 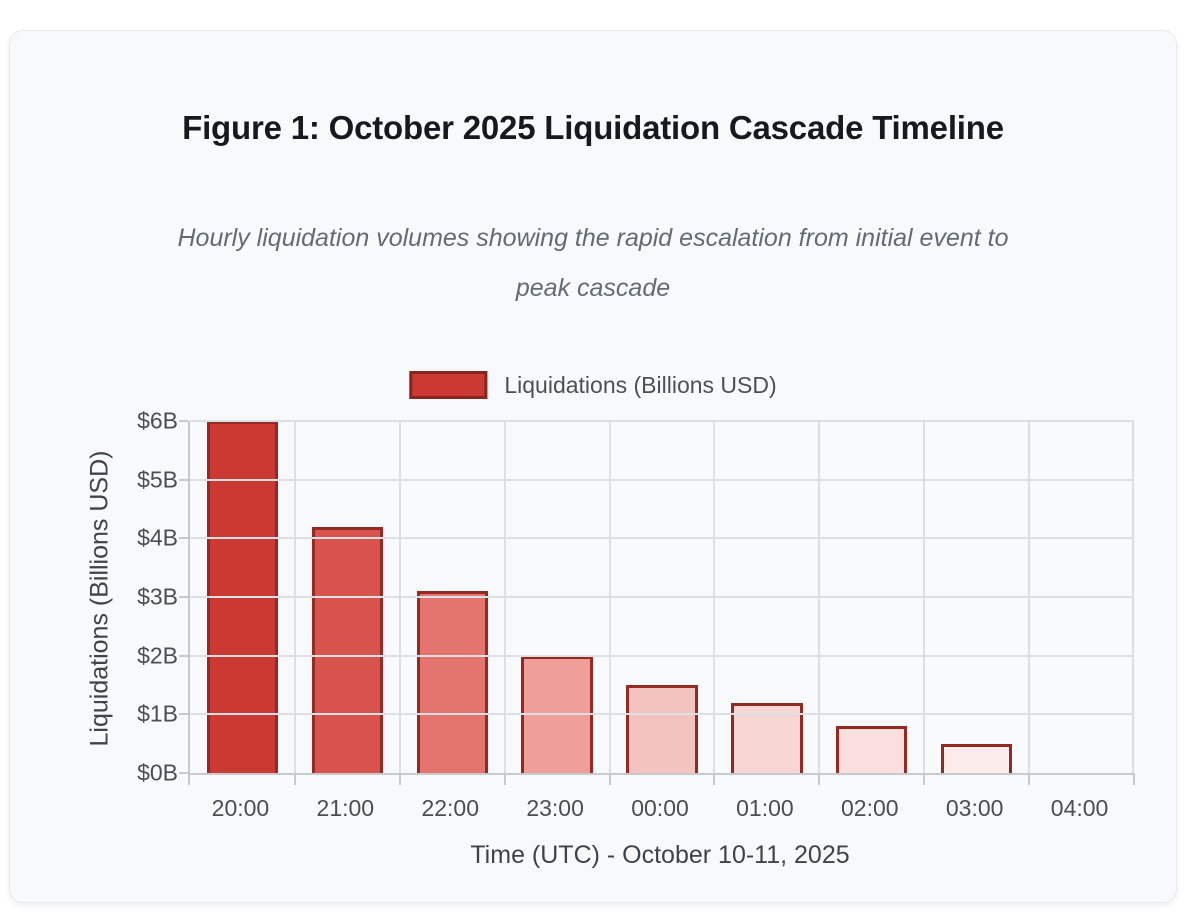 I want to click on x-tick-label: 21:00, so click(x=345, y=808).